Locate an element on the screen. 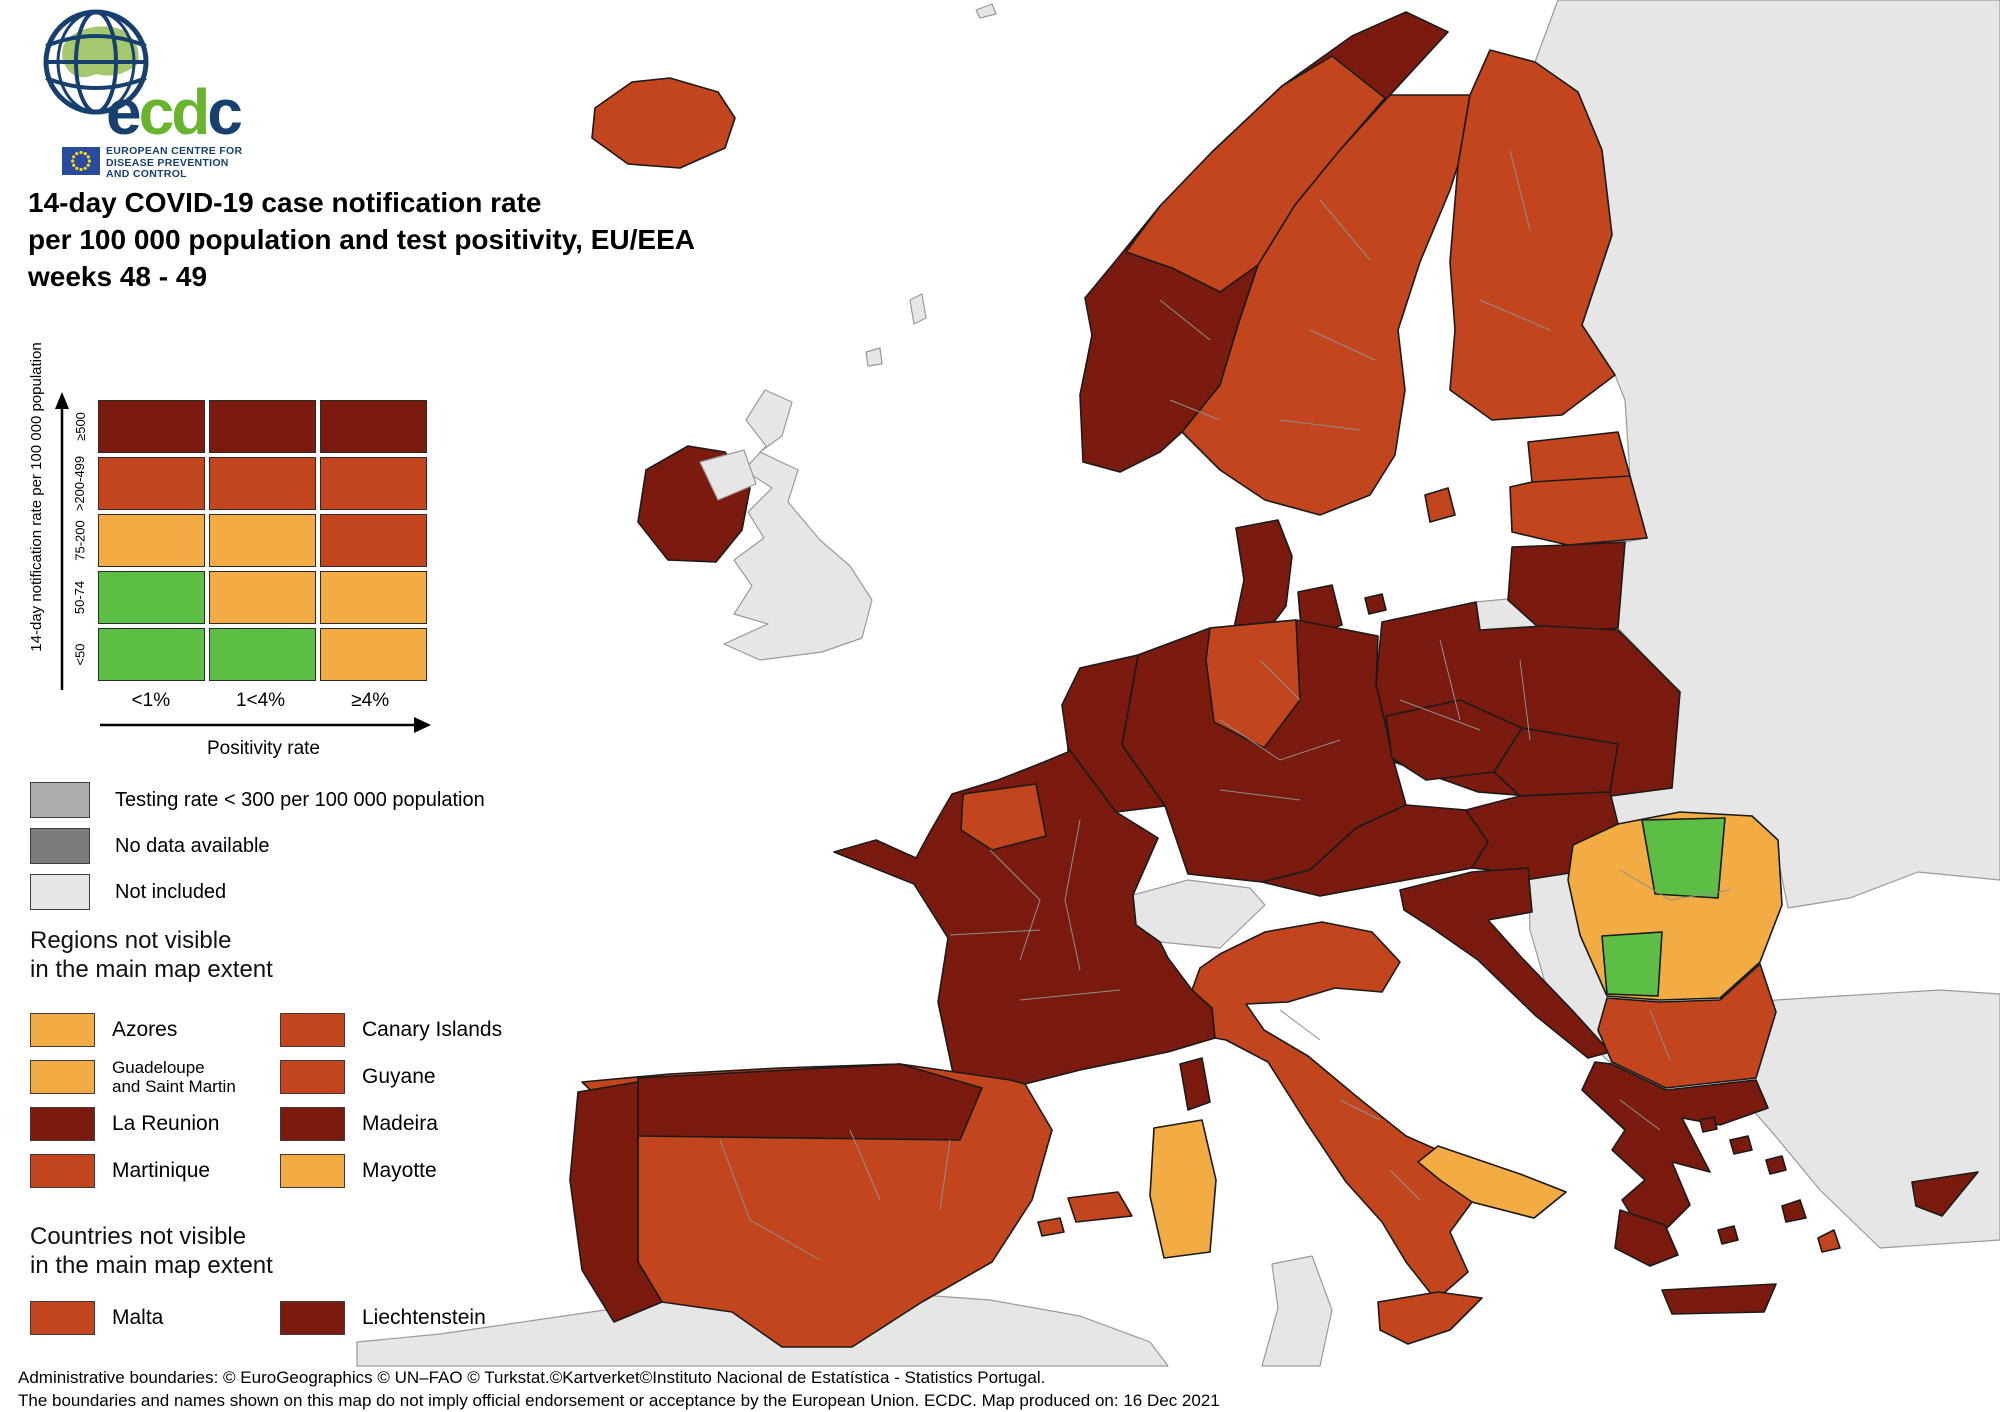 This screenshot has height=1412, width=2000. legend-item-canary-islands: Canary Islands is located at coordinates (440, 1029).